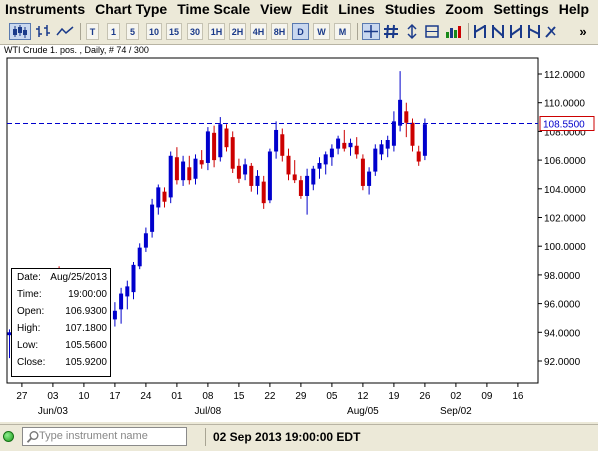  Describe the element at coordinates (565, 161) in the screenshot. I see `y-tick-label: 106.0000` at that location.